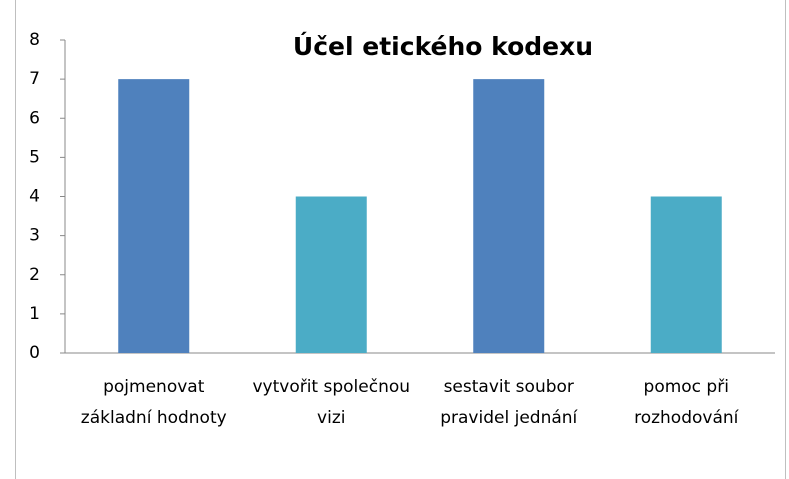  Describe the element at coordinates (509, 402) in the screenshot. I see `x-tick-label: sestavit soubor pravidel jednání` at that location.